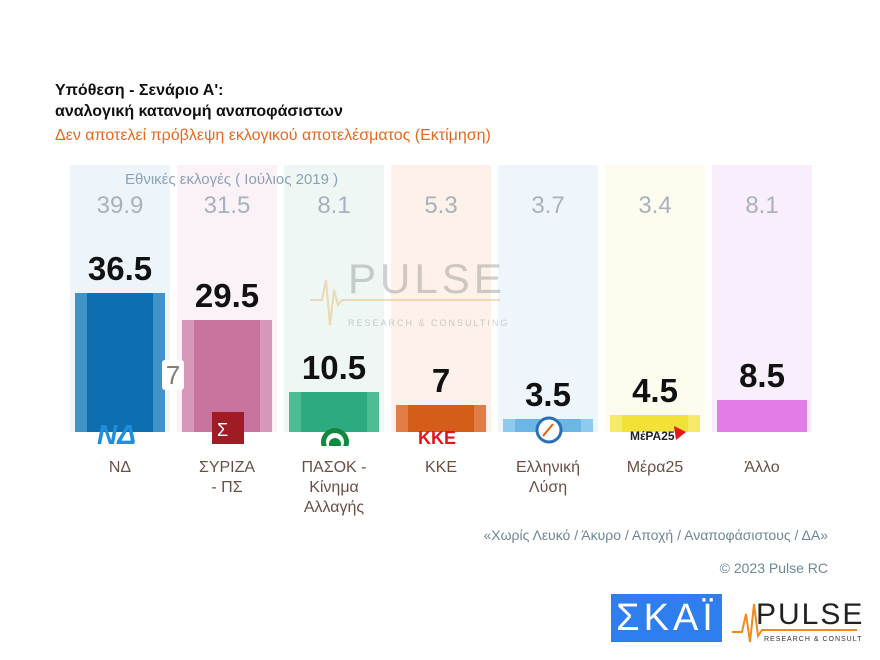 Image resolution: width=880 pixels, height=660 pixels. I want to click on kke-logo-icon: KKE, so click(442, 431).